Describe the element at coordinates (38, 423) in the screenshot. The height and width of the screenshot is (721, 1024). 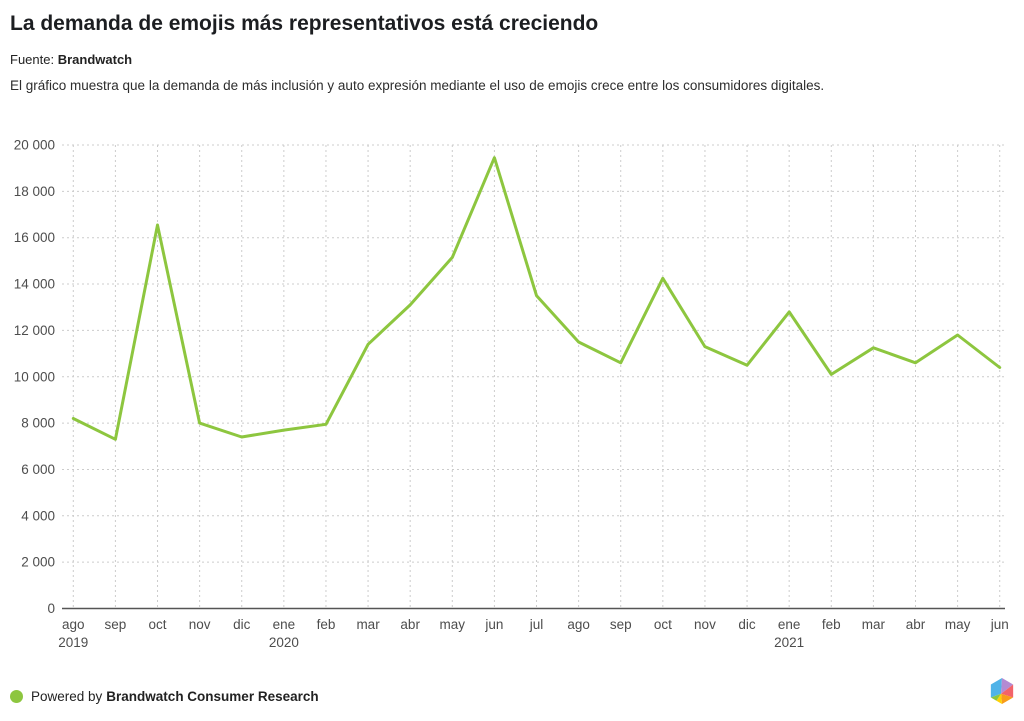
I see `y-axis-tick-label: 8 000` at that location.